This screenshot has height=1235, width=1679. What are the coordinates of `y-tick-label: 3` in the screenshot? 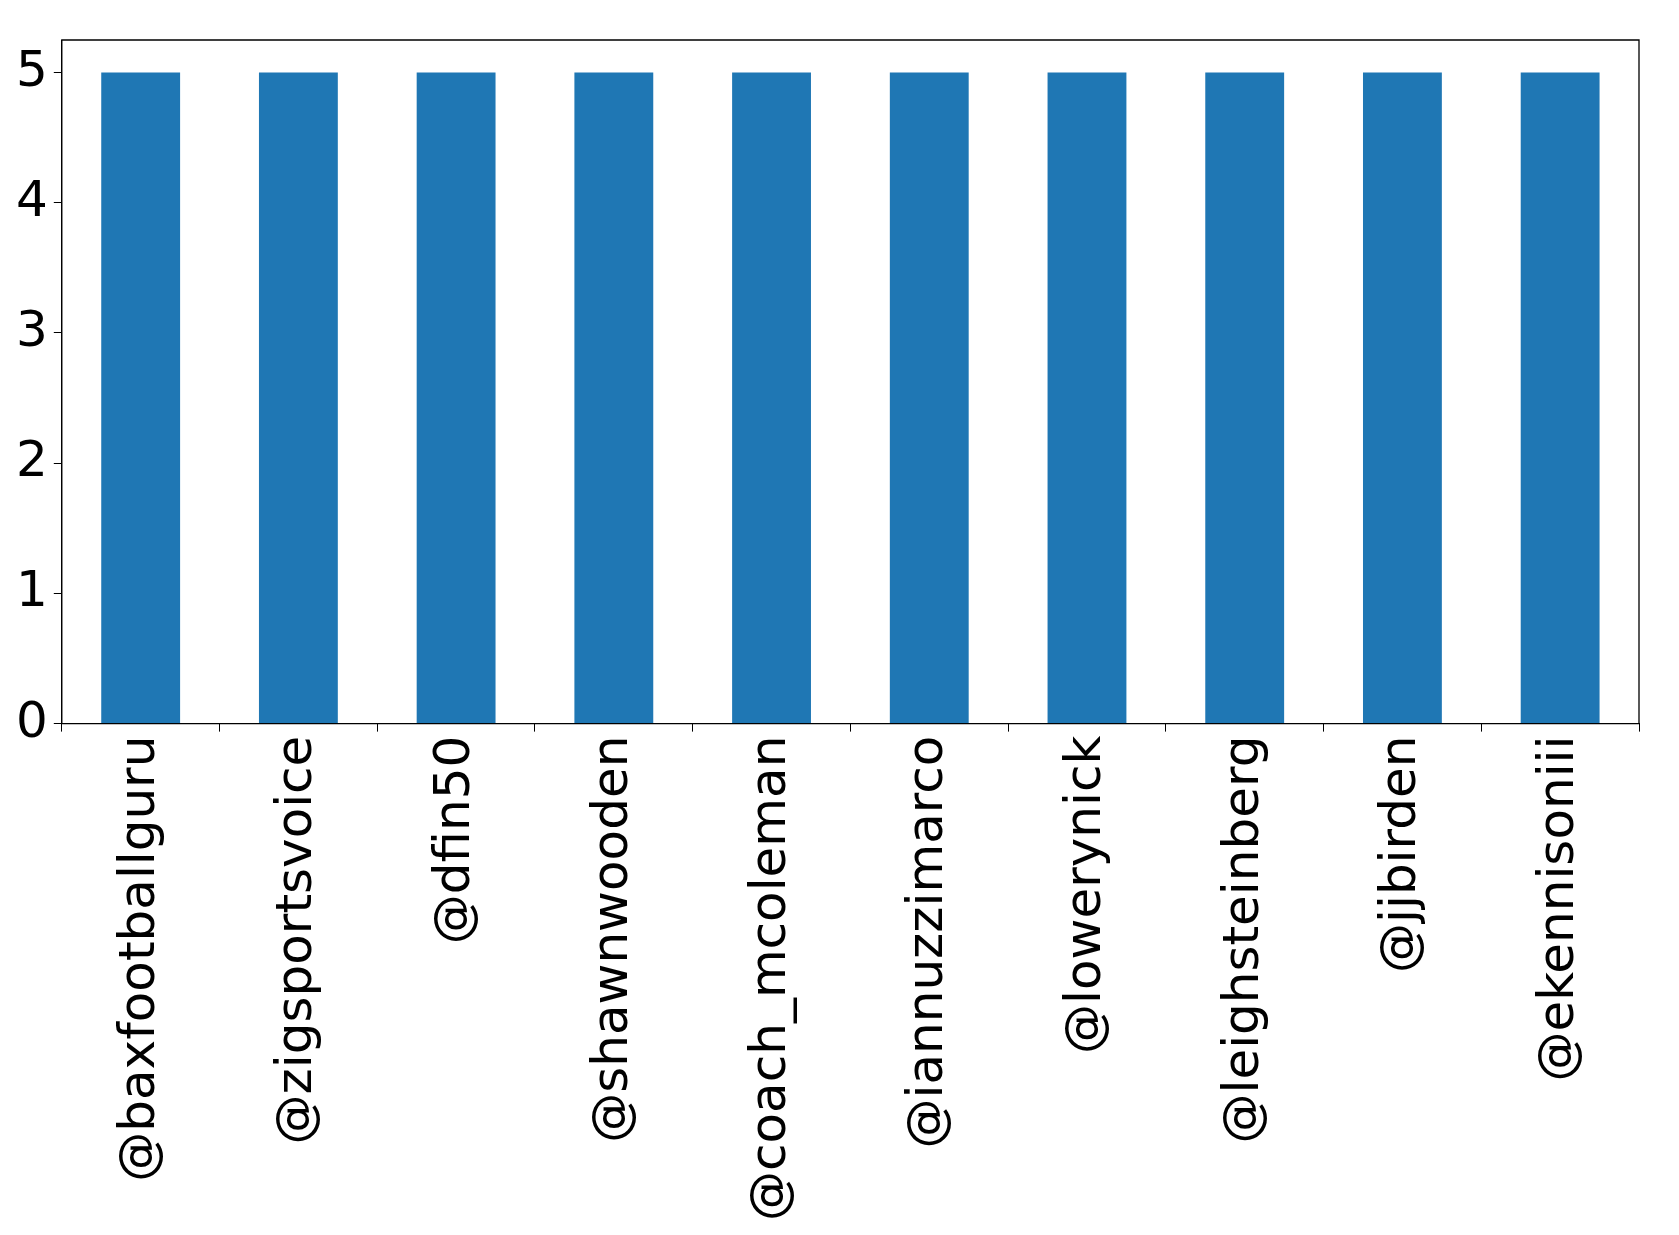 It's located at (32, 328).